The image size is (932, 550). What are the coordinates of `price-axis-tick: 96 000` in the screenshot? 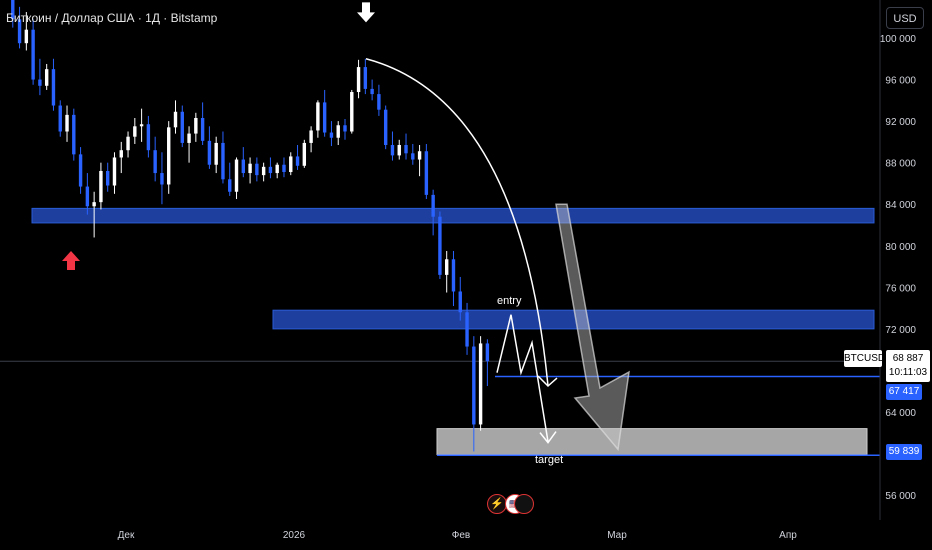 It's located at (900, 81).